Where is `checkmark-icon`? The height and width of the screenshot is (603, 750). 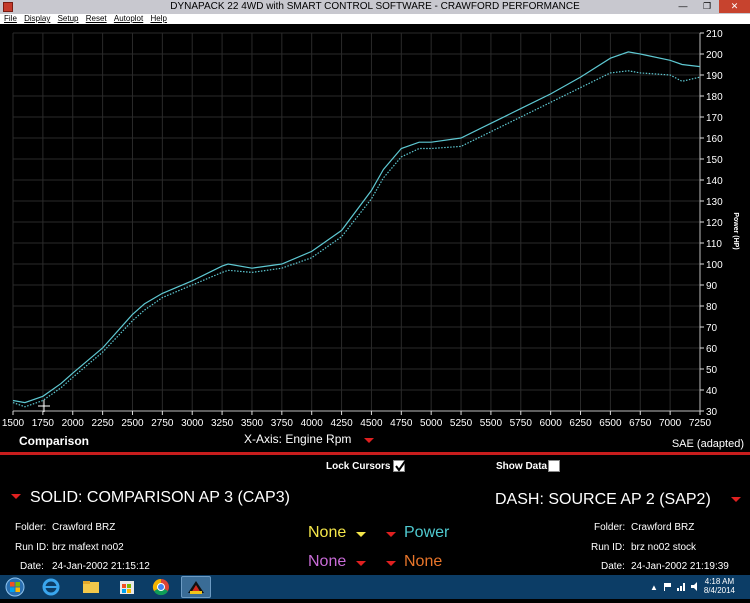 checkmark-icon is located at coordinates (401, 465).